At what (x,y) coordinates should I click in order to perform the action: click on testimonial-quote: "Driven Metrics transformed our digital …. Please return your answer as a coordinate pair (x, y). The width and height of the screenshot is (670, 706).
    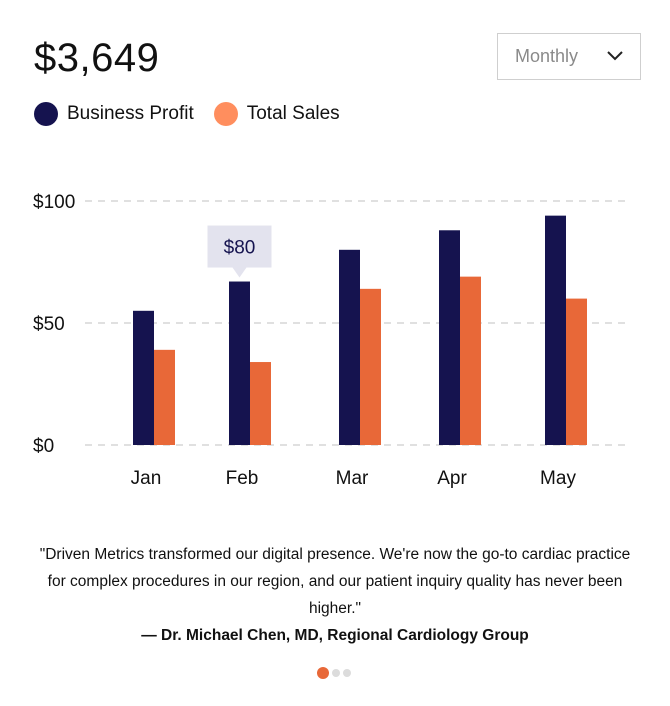
    Looking at the image, I should click on (335, 581).